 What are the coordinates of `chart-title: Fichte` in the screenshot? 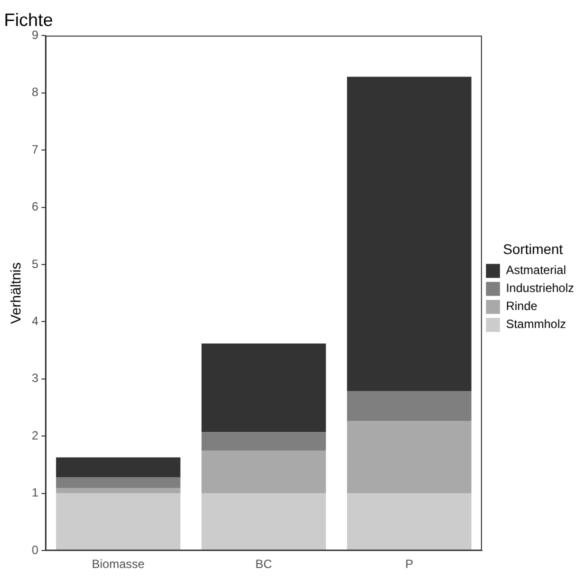 It's located at (29, 20).